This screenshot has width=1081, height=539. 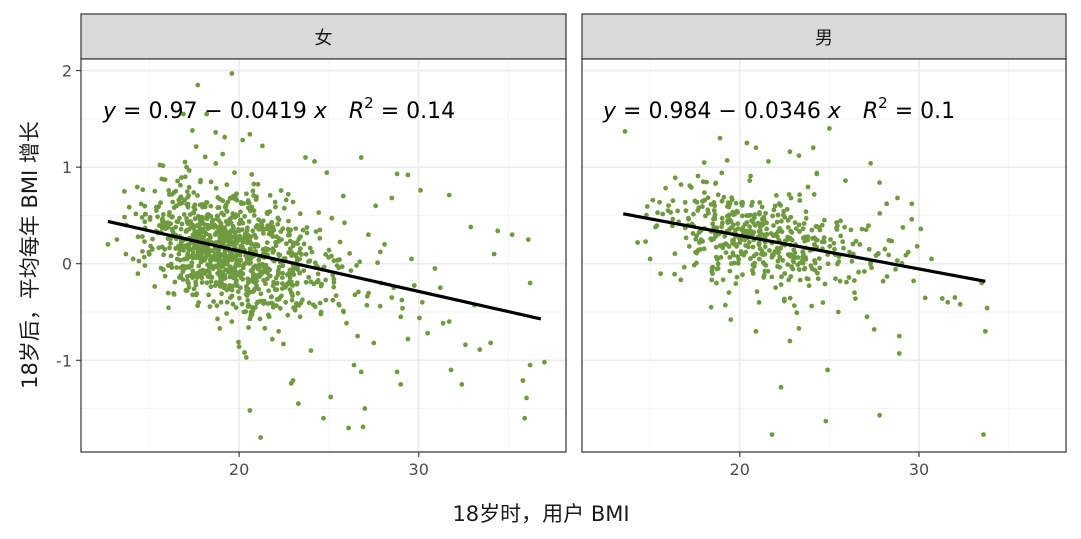 I want to click on eq-r2-value: = 0.1, so click(x=921, y=111).